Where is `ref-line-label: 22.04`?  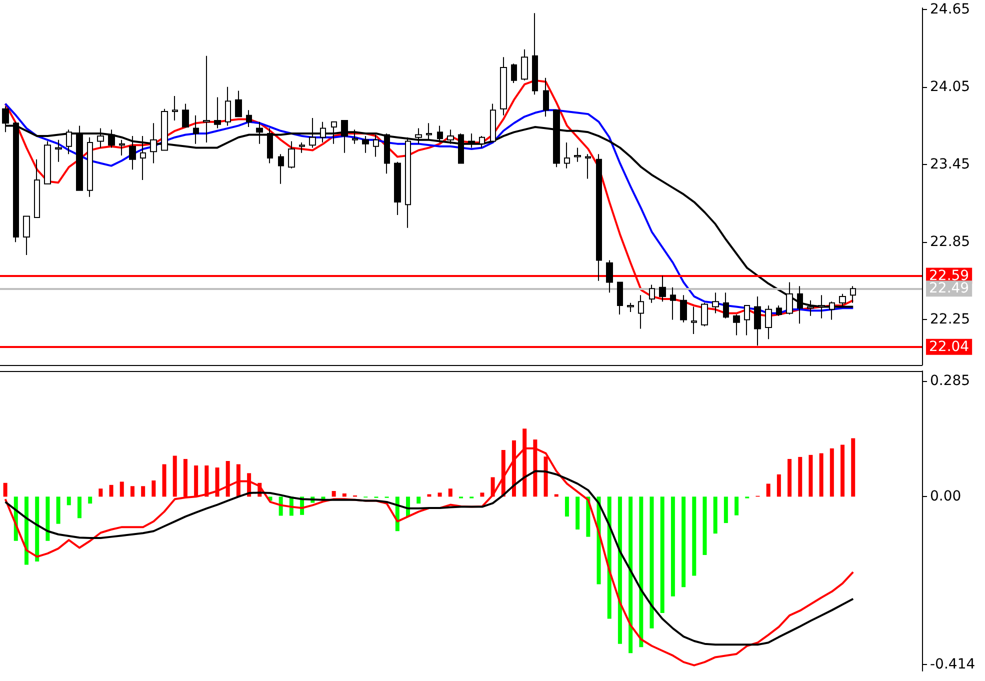
ref-line-label: 22.04 is located at coordinates (949, 346).